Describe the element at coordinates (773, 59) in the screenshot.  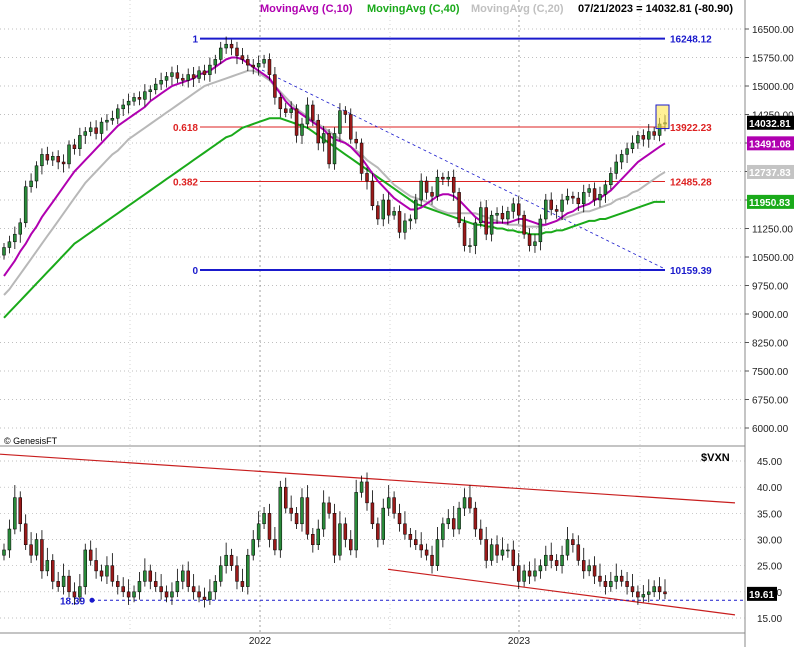
I see `y-tick-label: 15750.00` at that location.